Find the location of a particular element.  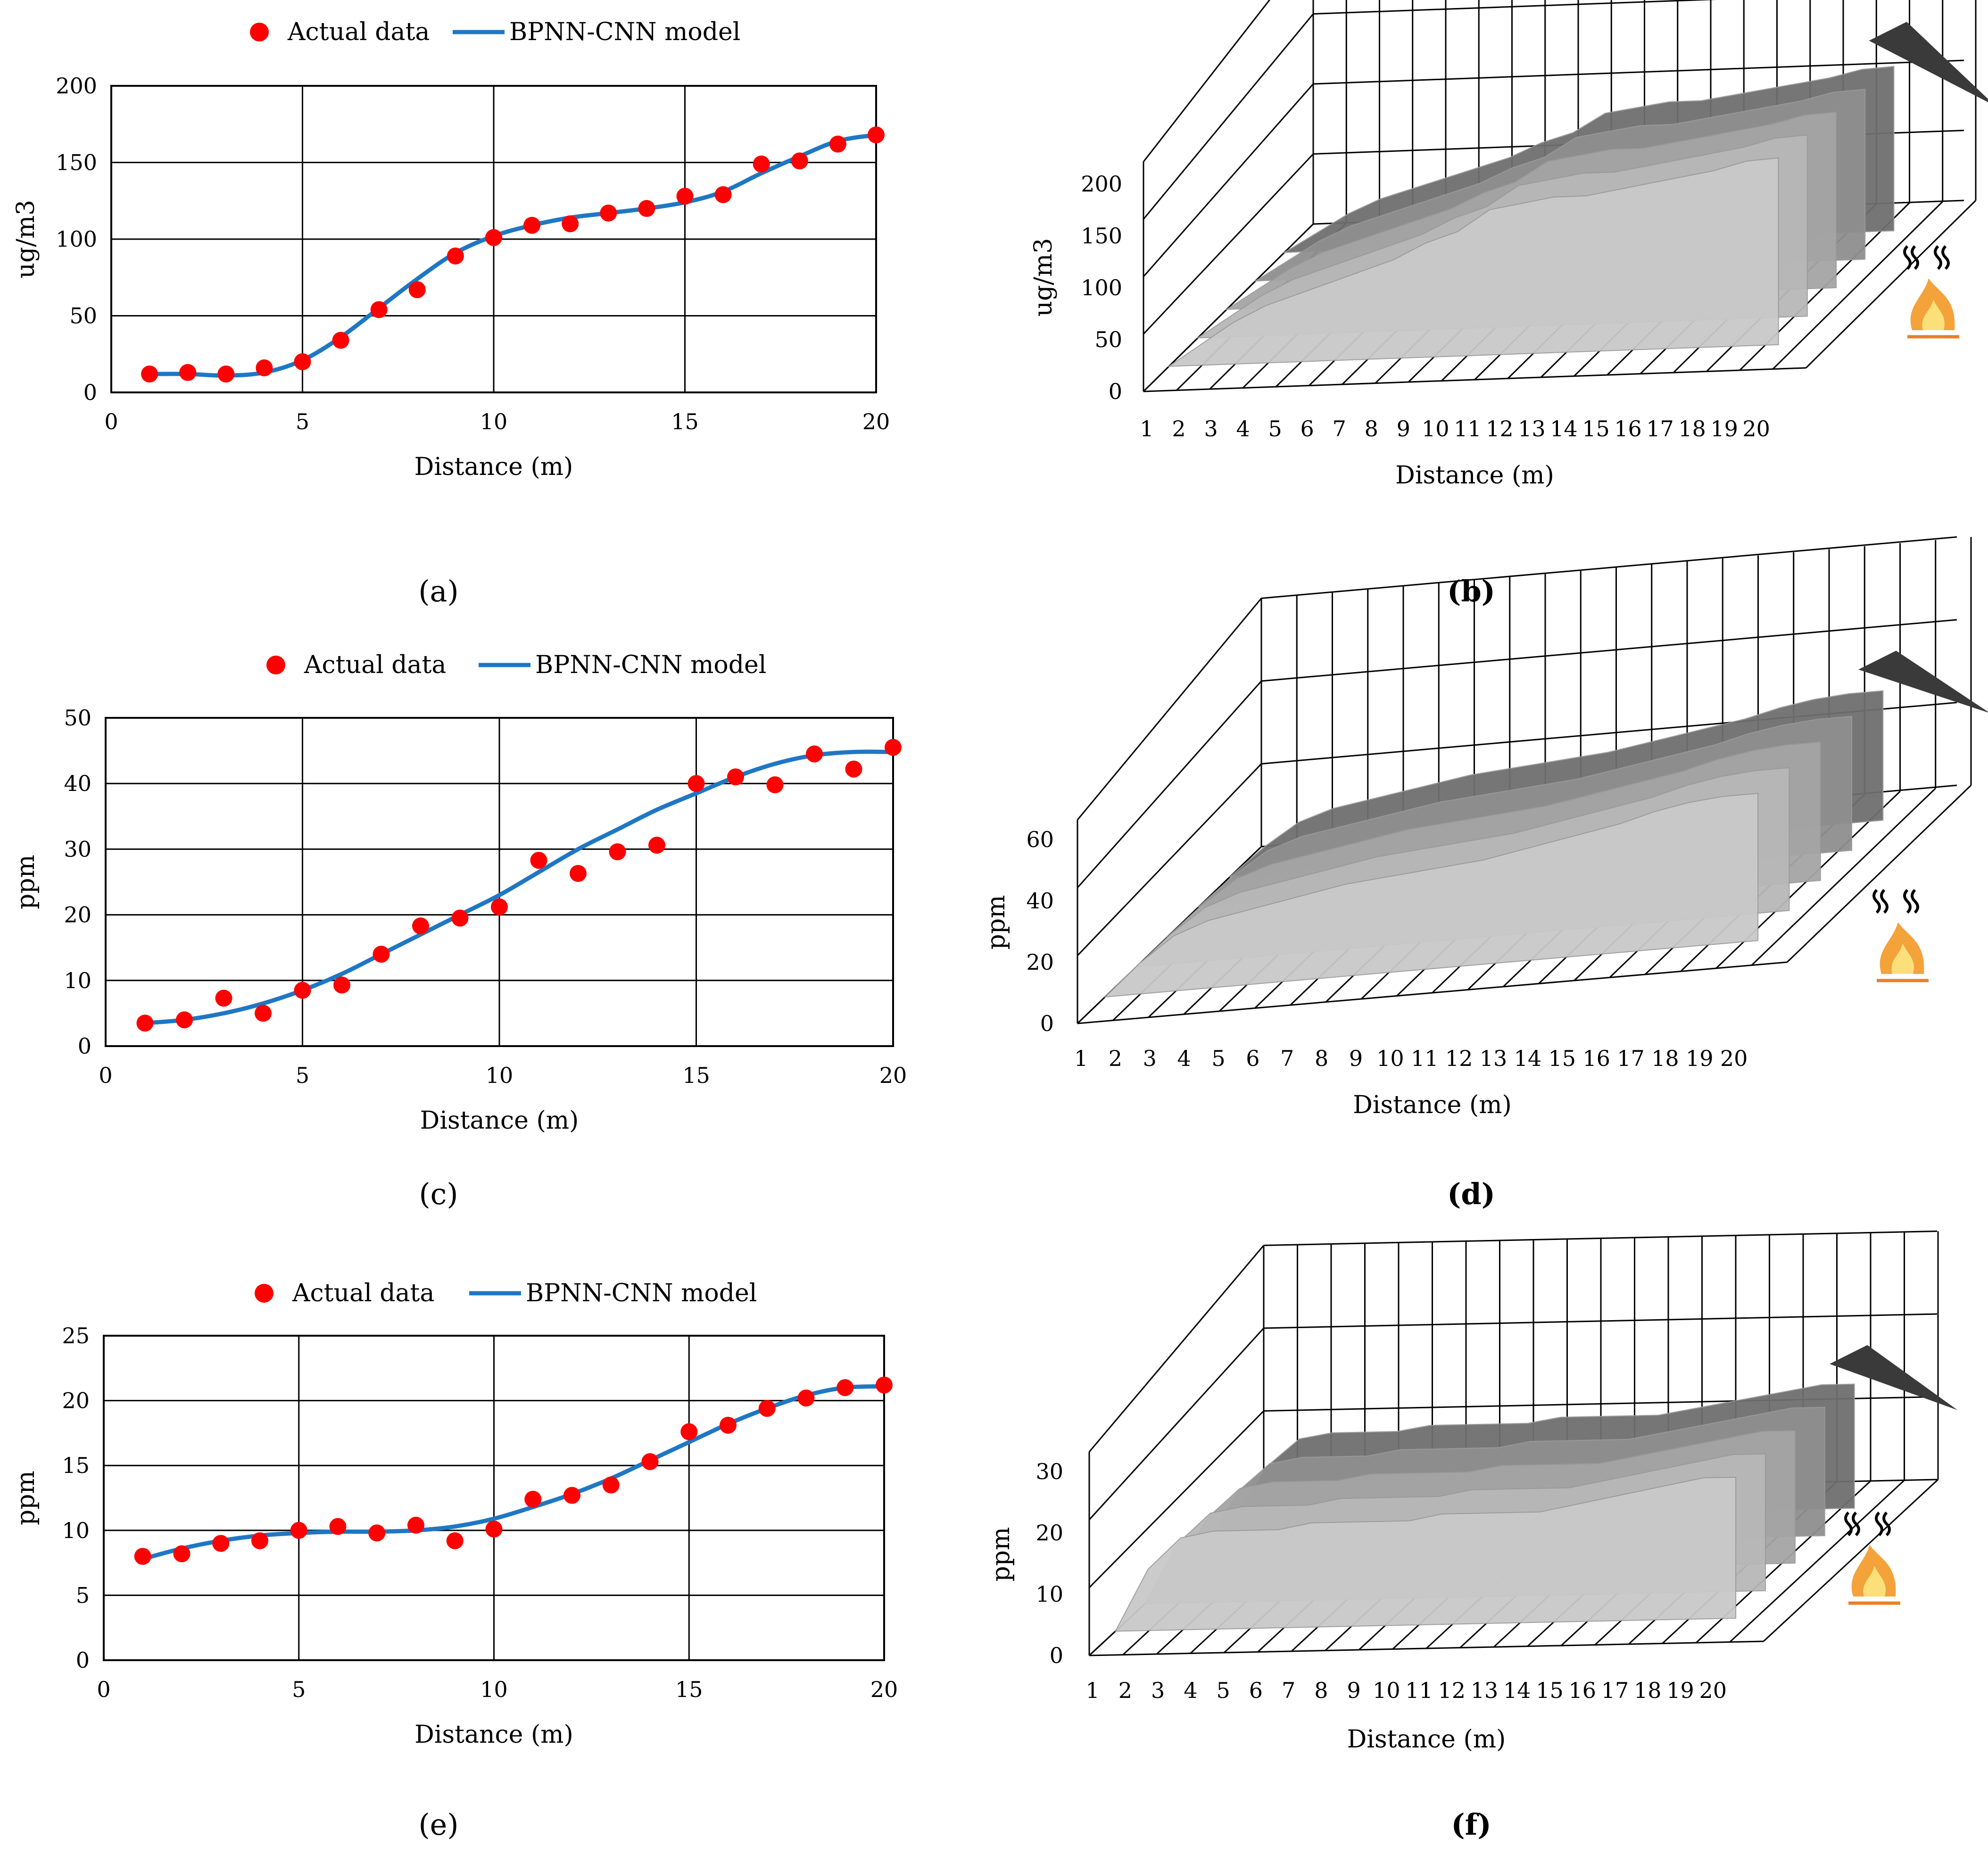

x-tick-label: 4 is located at coordinates (1184, 1058).